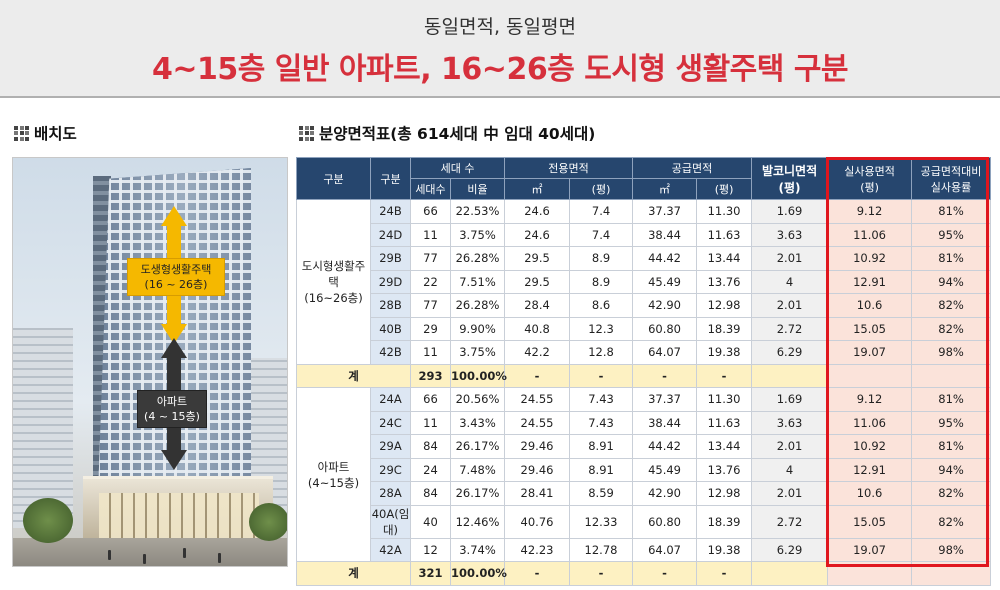 The height and width of the screenshot is (590, 1000). Describe the element at coordinates (333, 482) in the screenshot. I see `group-name-line2: (4~15층)` at that location.